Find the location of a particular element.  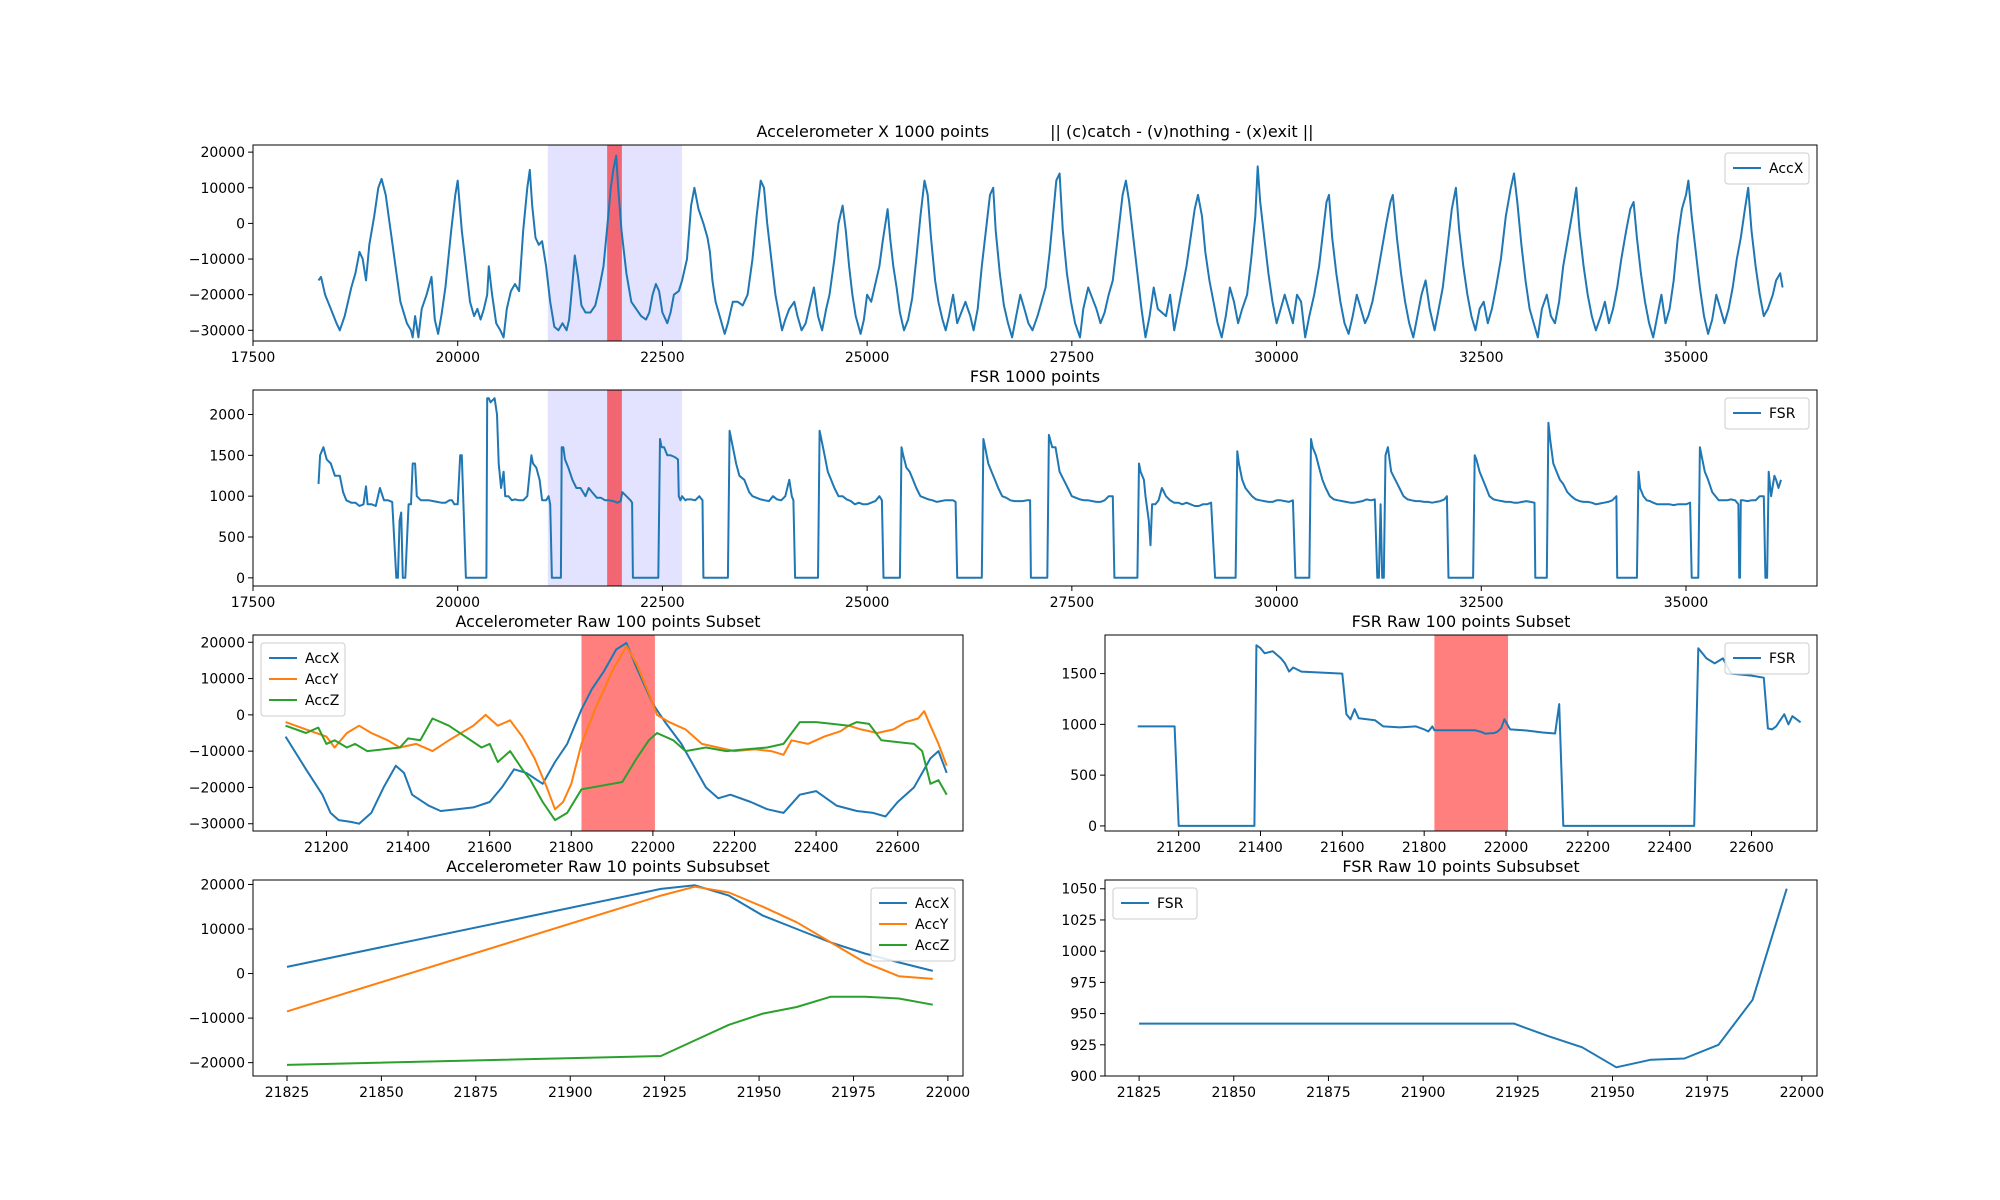

y-tick-label: 2000 is located at coordinates (227, 416).